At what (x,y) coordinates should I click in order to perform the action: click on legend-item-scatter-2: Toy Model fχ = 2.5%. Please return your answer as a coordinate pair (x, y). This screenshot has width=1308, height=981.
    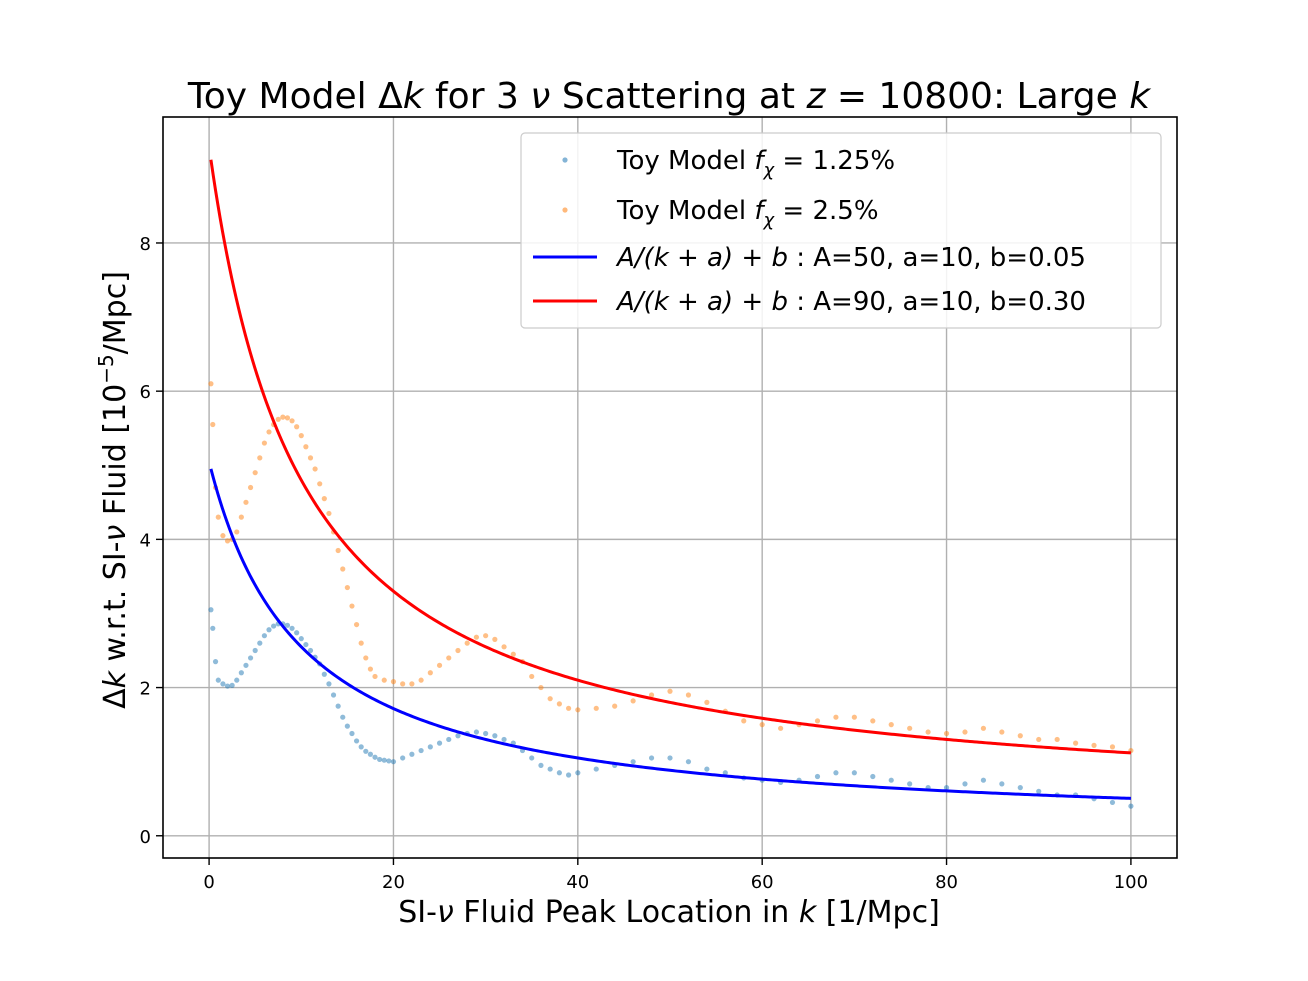
    Looking at the image, I should click on (720, 213).